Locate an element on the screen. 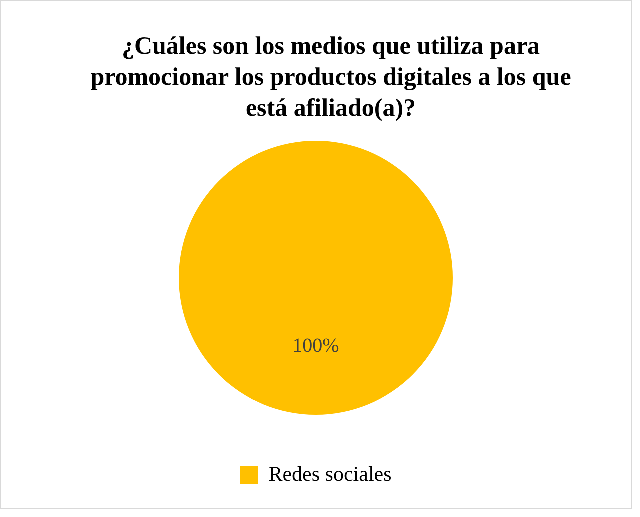 This screenshot has width=640, height=517. chart-title: ¿Cuáles son los medios que utiliza para promocionar los productos digitales a los que está afiliado(a)? is located at coordinates (331, 78).